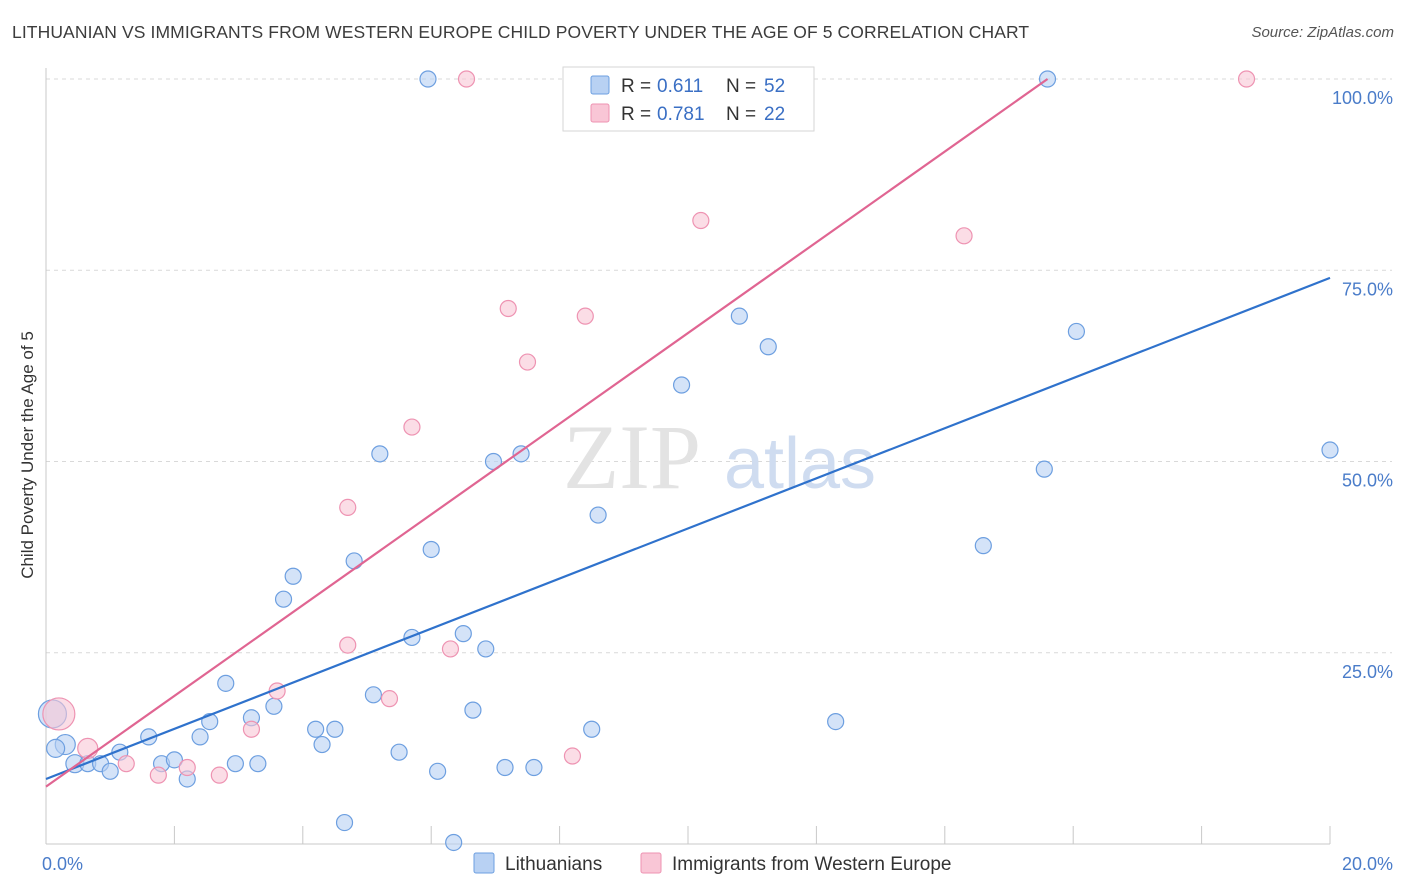 The image size is (1406, 892). I want to click on source-credit: Source: ZipAtlas.com, so click(1322, 32).